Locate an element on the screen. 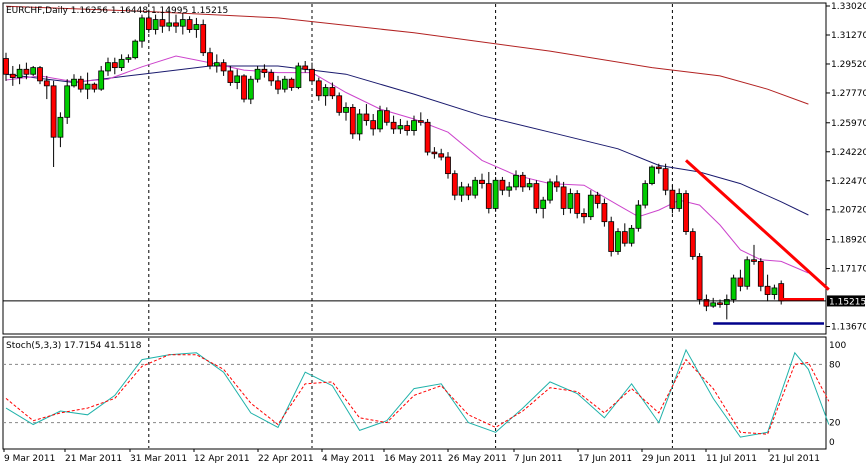 This screenshot has width=866, height=465. x-tick-label-0: 9 Mar 2011 is located at coordinates (29, 459).